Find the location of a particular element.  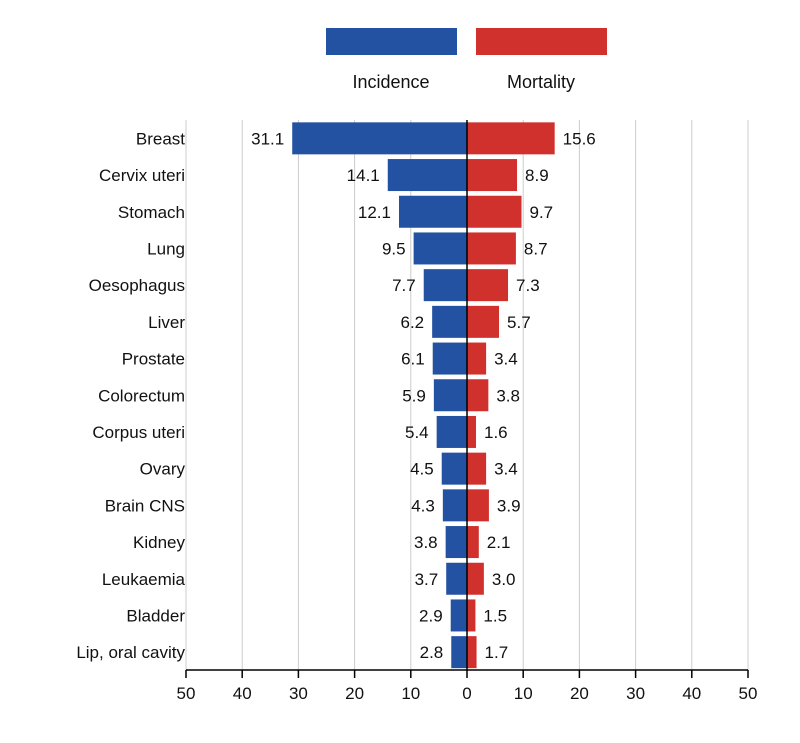

value-label-incidence: 5.4 is located at coordinates (417, 432).